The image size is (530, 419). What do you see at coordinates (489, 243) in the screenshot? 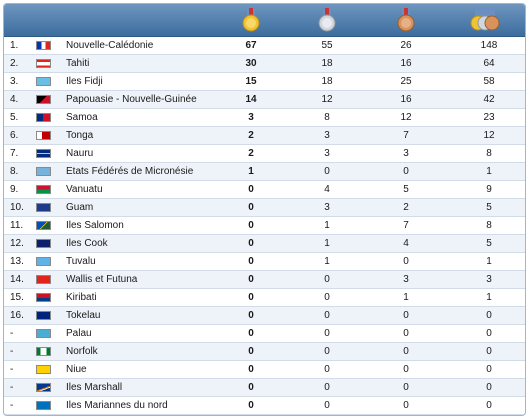
I see `total-count: 5` at bounding box center [489, 243].